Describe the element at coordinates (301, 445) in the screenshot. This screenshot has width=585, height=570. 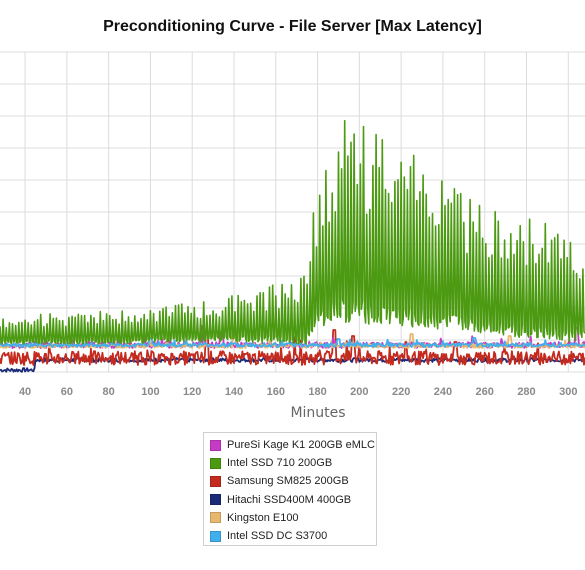
I see `legend-label: PureSi Kage K1 200GB eMLC` at that location.